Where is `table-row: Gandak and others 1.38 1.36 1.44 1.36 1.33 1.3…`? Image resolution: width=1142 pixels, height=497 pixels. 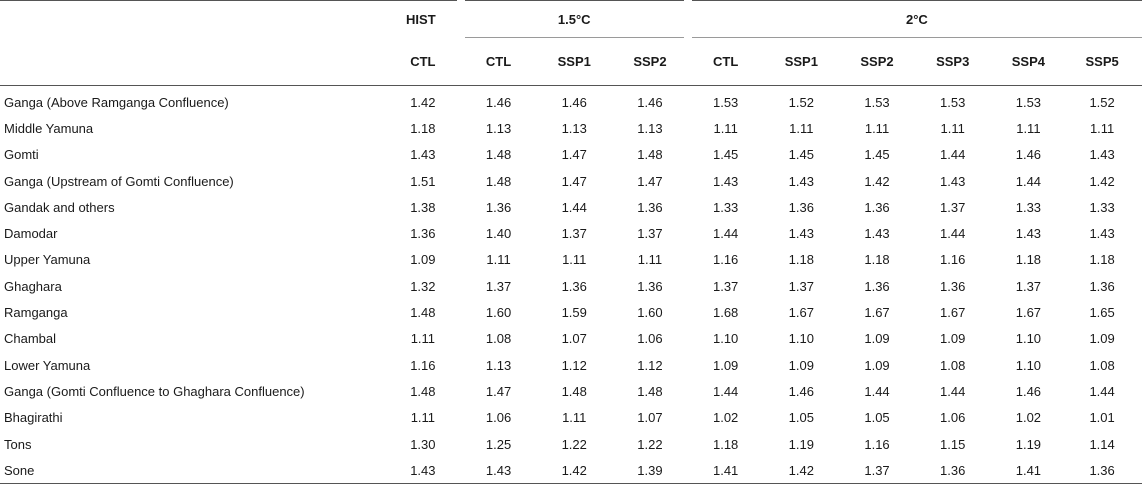 table-row: Gandak and others 1.38 1.36 1.44 1.36 1.33 1.3… is located at coordinates (571, 207).